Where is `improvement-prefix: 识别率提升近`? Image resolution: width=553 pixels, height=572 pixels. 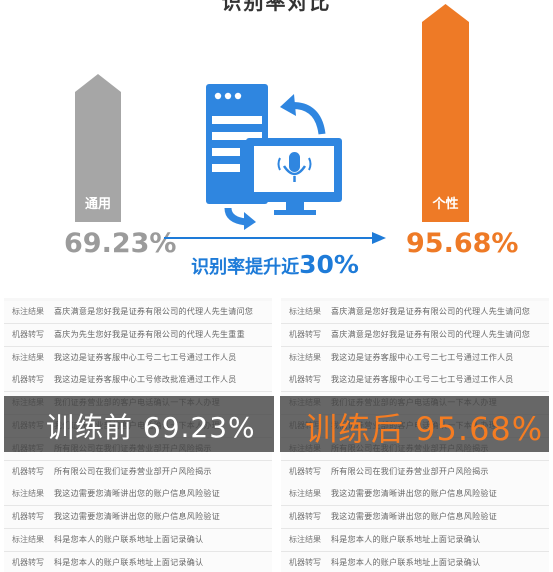 improvement-prefix: 识别率提升近 is located at coordinates (245, 267).